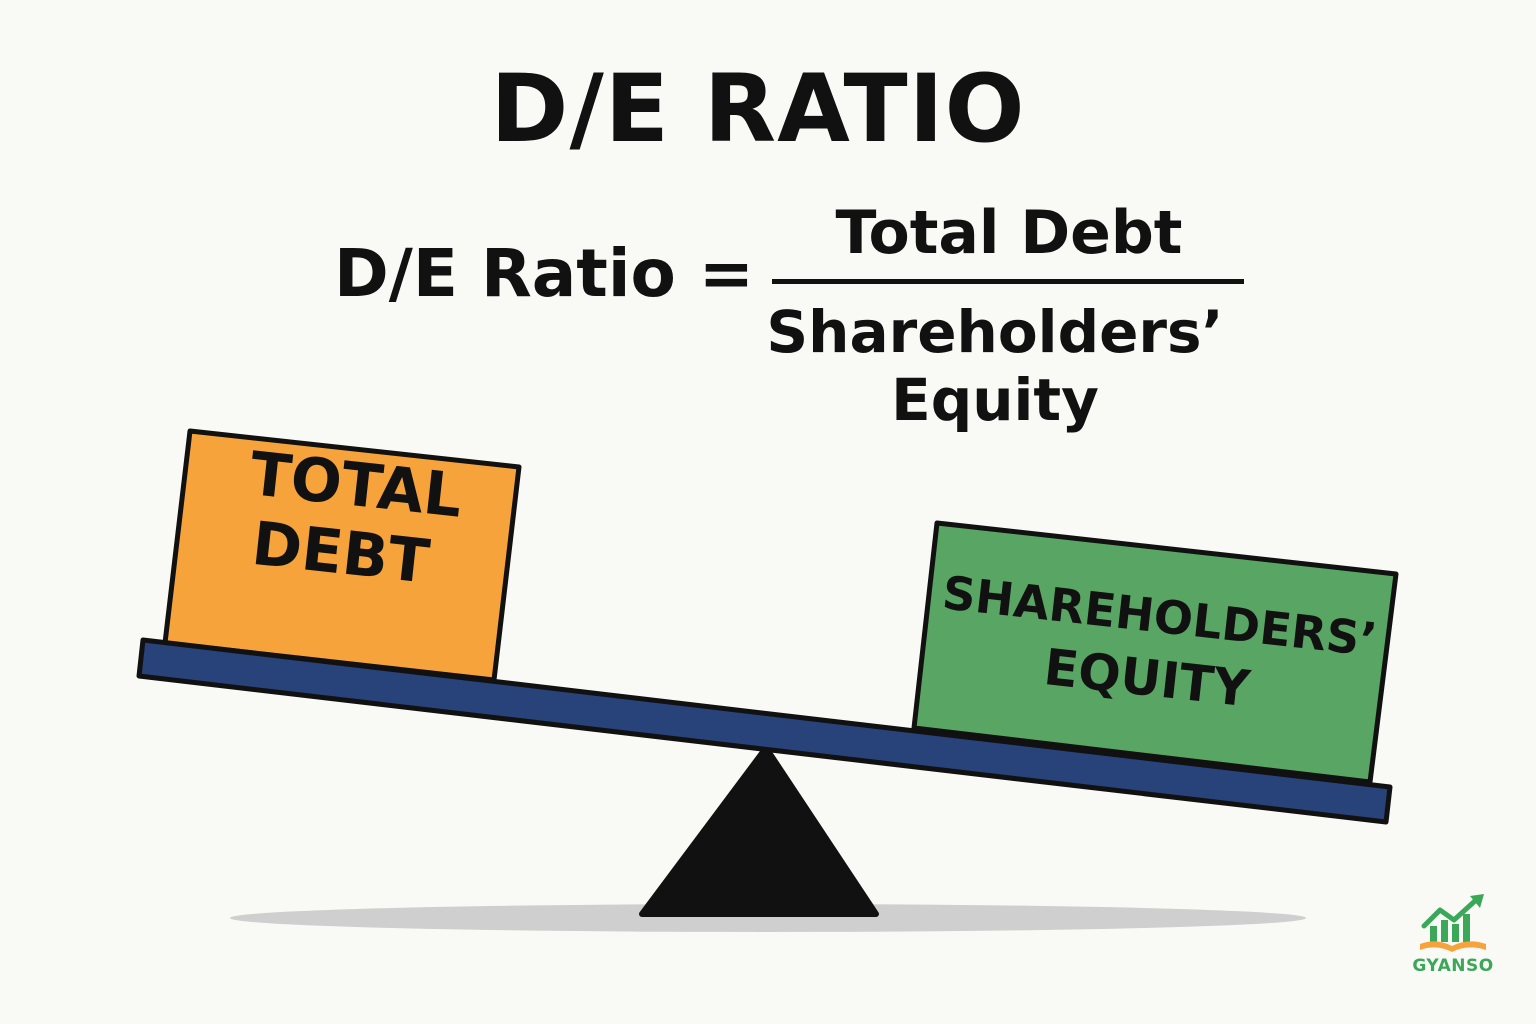 Image resolution: width=1536 pixels, height=1024 pixels. I want to click on formula-lhs: D/E Ratio =, so click(544, 273).